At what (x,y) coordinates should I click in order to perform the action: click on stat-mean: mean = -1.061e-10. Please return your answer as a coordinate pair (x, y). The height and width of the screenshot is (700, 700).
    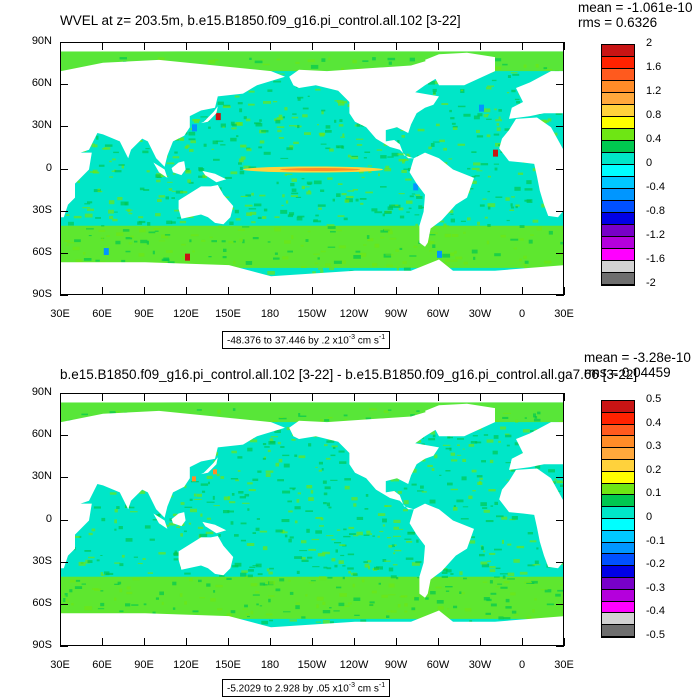
    Looking at the image, I should click on (635, 7).